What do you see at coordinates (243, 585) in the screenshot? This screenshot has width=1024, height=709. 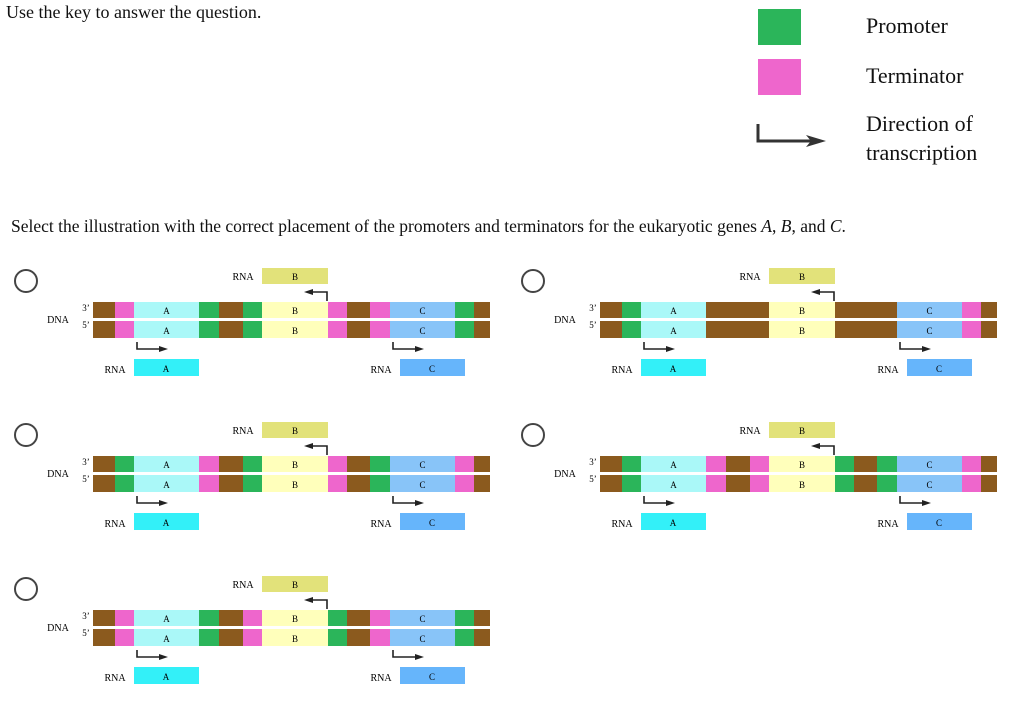 I see `rna-b-label: RNA` at bounding box center [243, 585].